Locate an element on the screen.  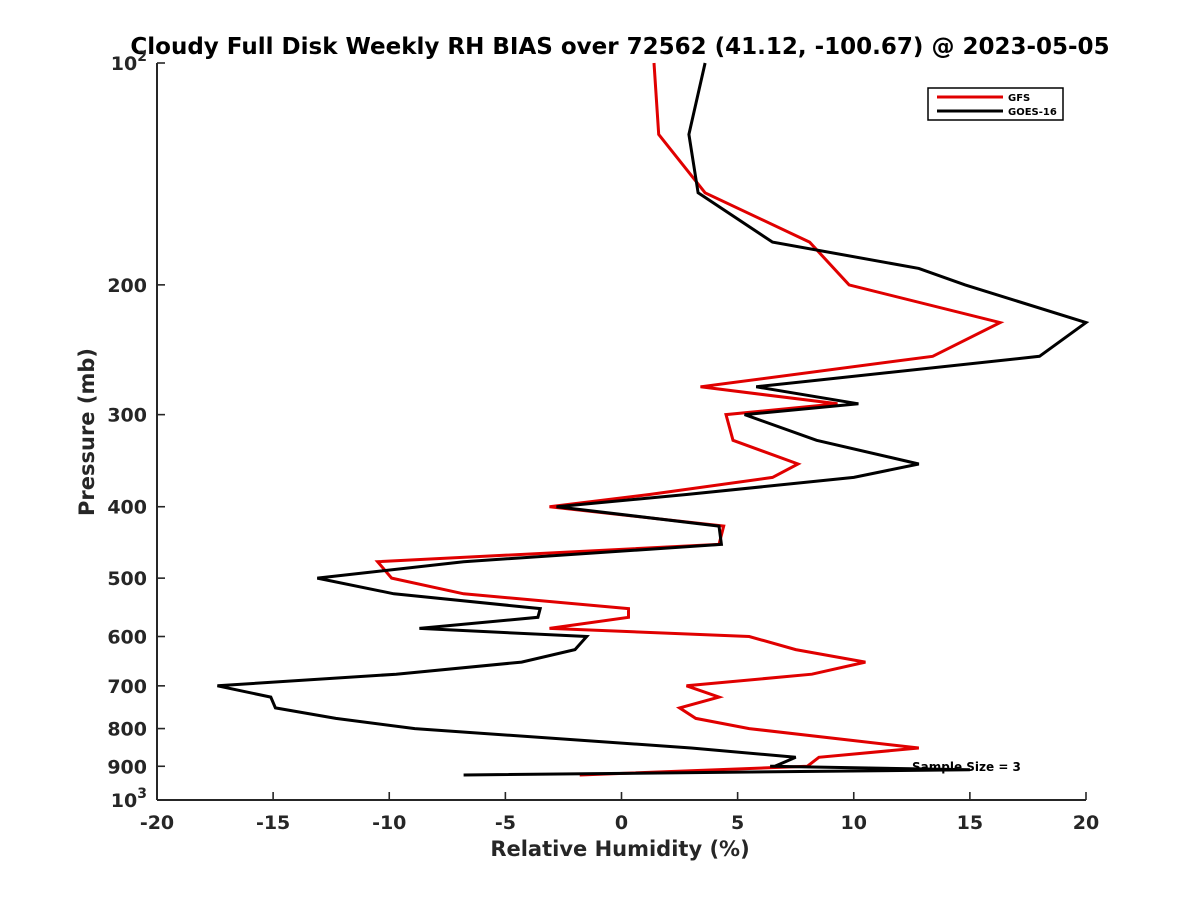
y-tick-label: 200 is located at coordinates (127, 286).